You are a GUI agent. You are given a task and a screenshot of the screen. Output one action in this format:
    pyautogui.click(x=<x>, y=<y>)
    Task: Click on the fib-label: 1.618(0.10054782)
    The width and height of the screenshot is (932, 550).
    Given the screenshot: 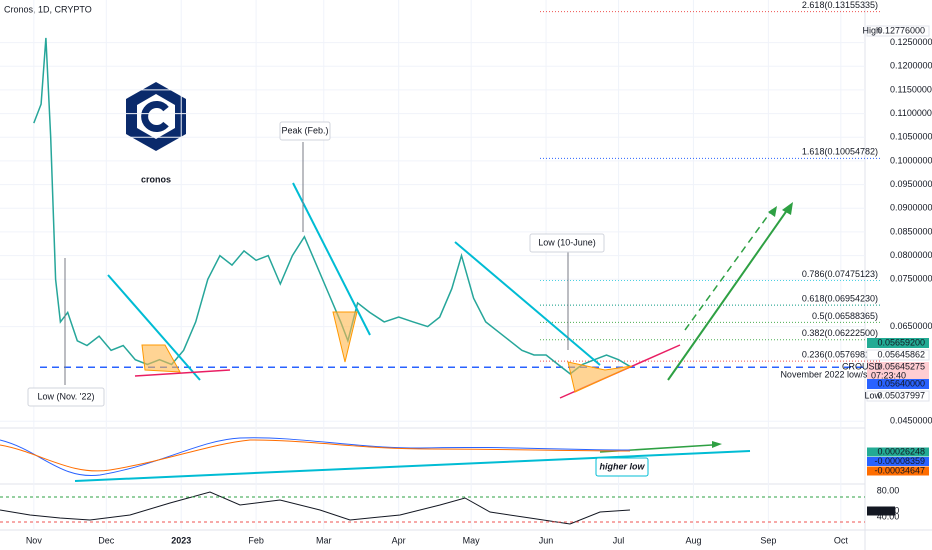 What is the action you would take?
    pyautogui.click(x=840, y=152)
    